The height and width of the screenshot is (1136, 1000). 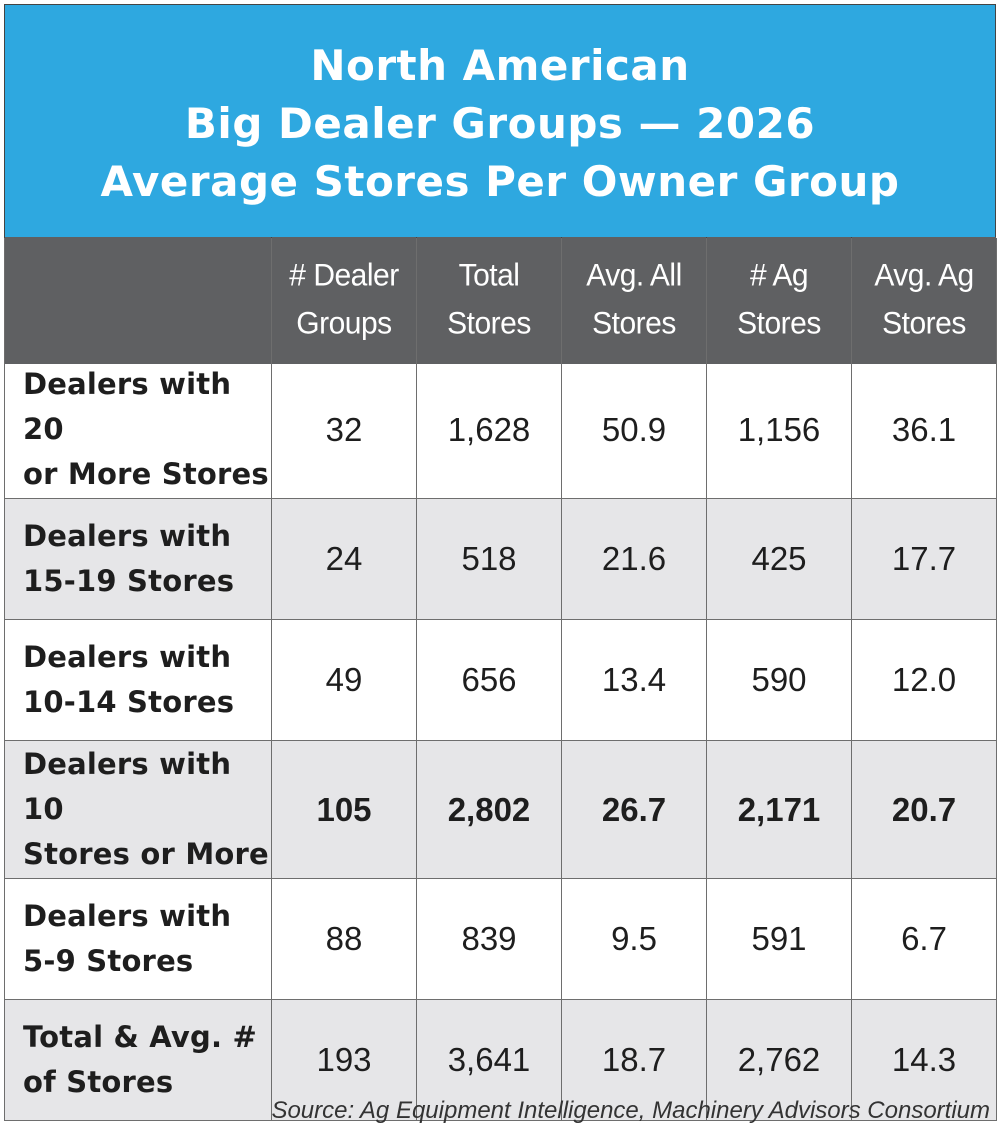 I want to click on value-cell: 32, so click(x=344, y=429).